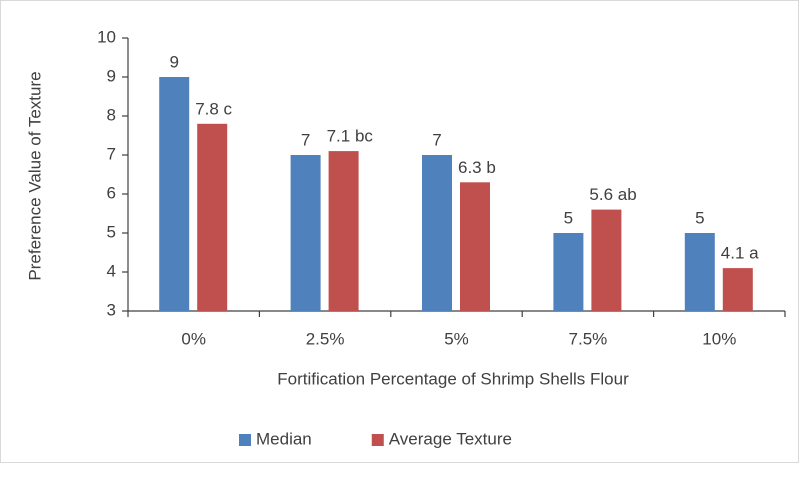 The height and width of the screenshot is (482, 800). What do you see at coordinates (111, 309) in the screenshot?
I see `y-tick-label: 3` at bounding box center [111, 309].